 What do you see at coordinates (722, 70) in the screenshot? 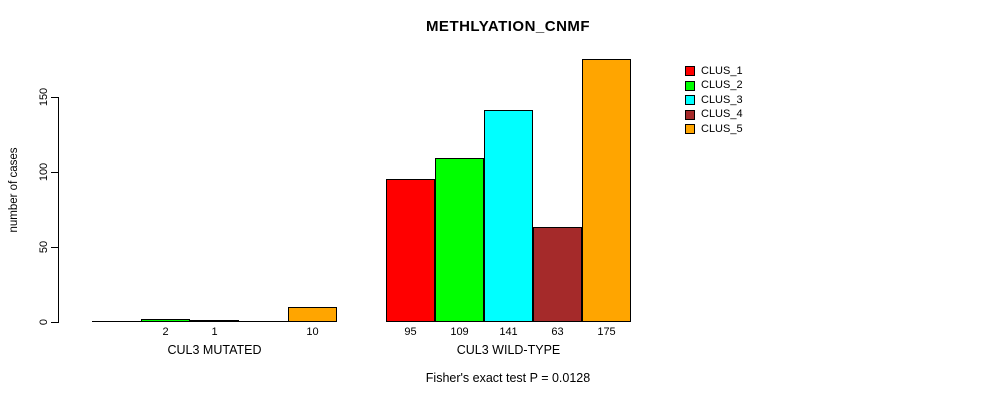
I see `legend-label: CLUS_1` at bounding box center [722, 70].